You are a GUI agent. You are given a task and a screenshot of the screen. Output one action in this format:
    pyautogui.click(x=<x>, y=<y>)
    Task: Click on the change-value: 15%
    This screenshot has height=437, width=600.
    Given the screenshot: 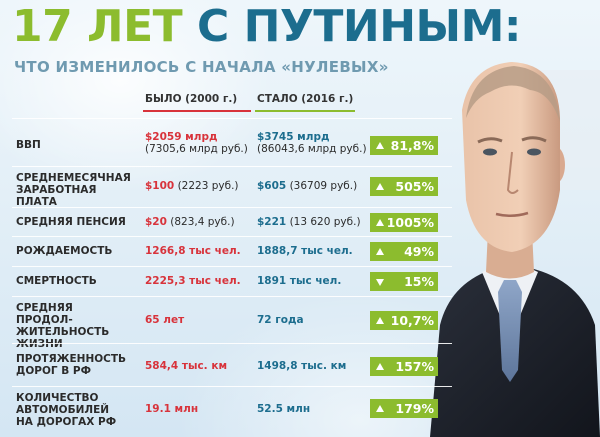 What is the action you would take?
    pyautogui.click(x=419, y=281)
    